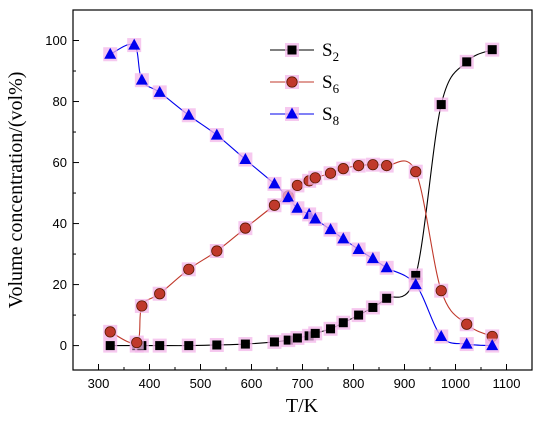 This screenshot has height=423, width=550. I want to click on legend-label: S8, so click(330, 116).